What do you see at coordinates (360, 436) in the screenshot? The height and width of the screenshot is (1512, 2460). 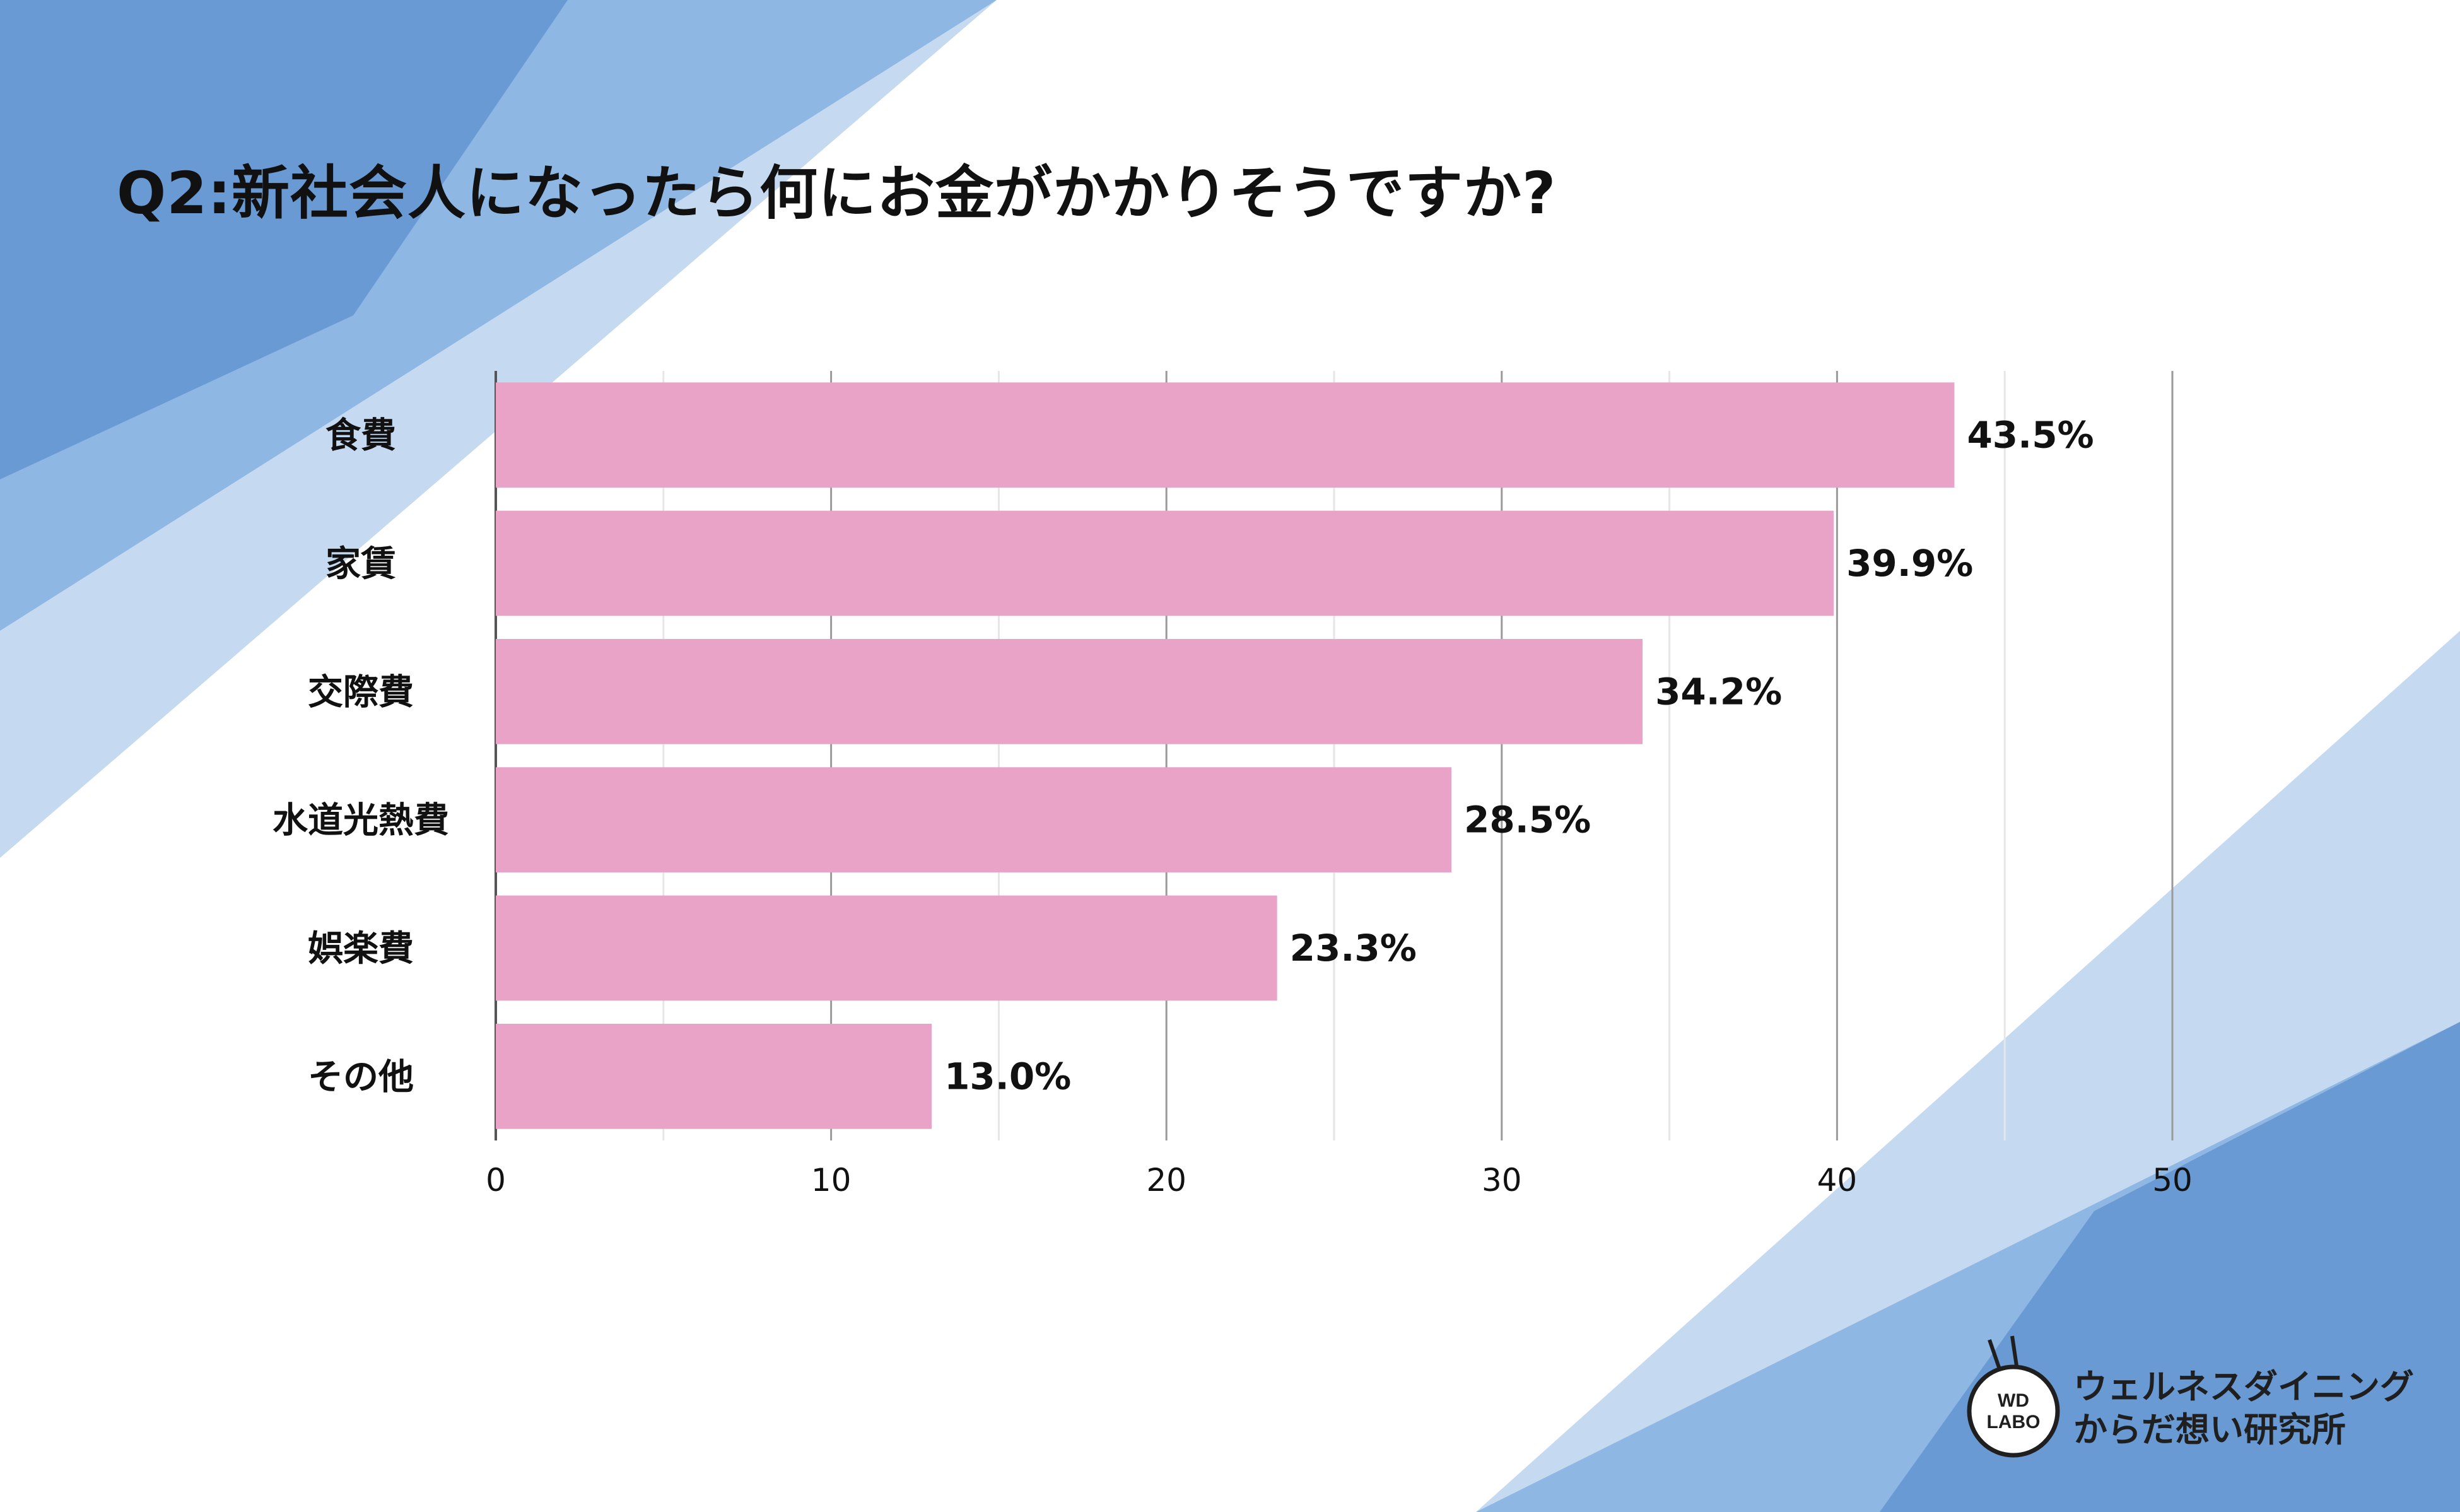 I see `category-label: 食費` at bounding box center [360, 436].